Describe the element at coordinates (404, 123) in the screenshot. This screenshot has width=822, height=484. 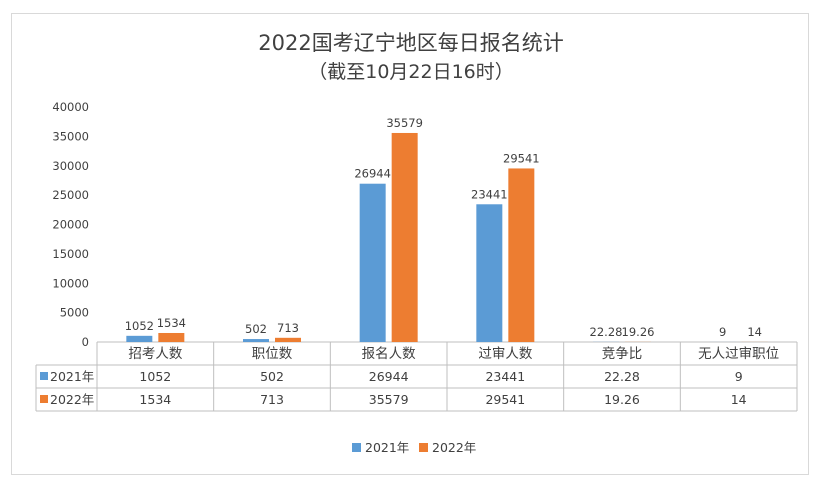
I see `data-label: 35579` at that location.